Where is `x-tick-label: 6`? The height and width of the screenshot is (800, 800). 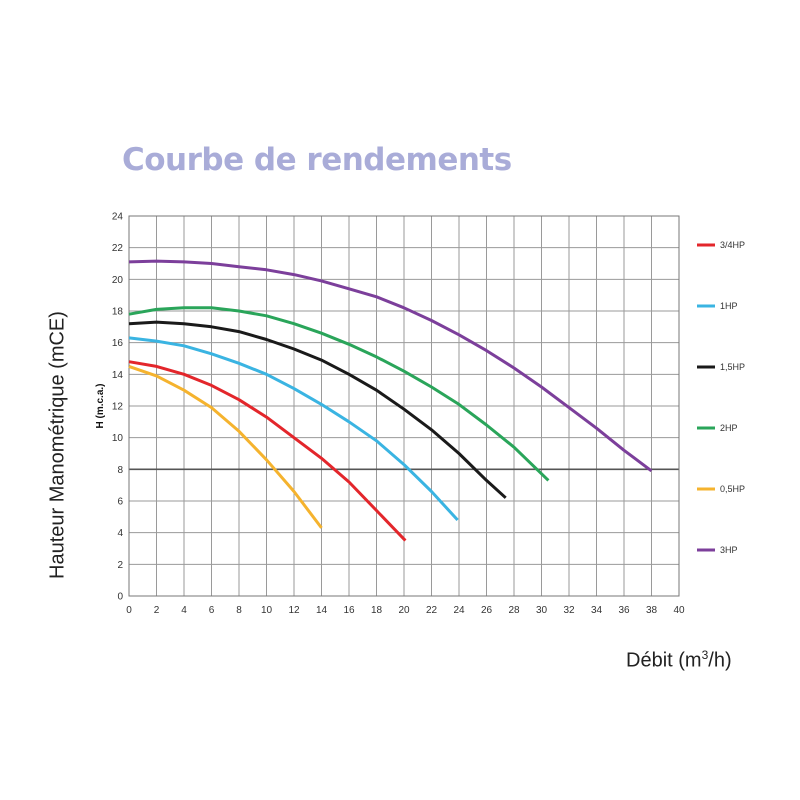 x-tick-label: 6 is located at coordinates (212, 610).